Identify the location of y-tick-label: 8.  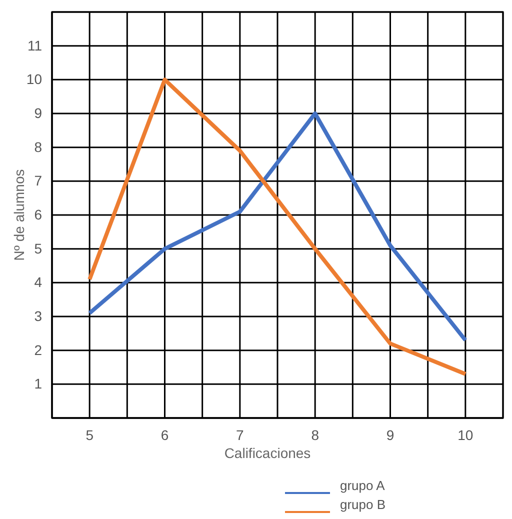
(38, 146).